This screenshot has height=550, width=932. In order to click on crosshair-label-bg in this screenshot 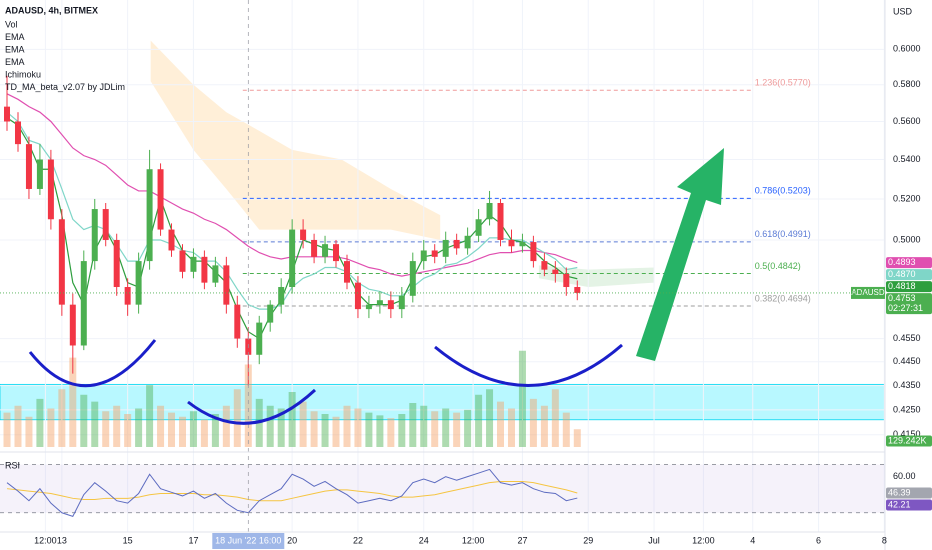, I will do `click(248, 541)`.